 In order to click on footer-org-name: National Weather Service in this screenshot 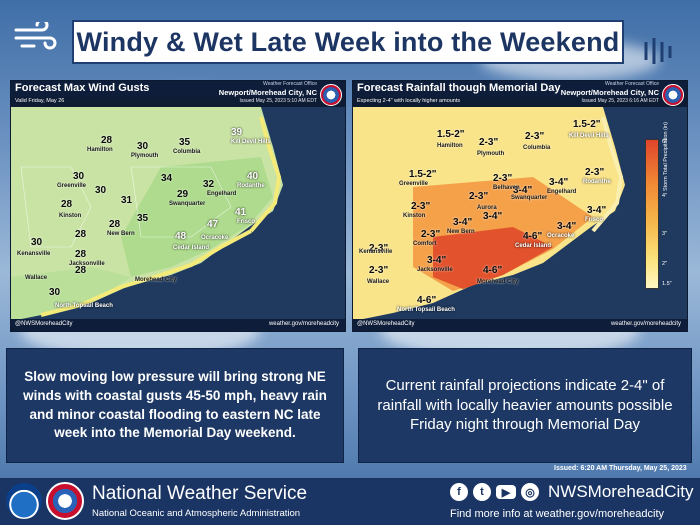, I will do `click(200, 493)`.